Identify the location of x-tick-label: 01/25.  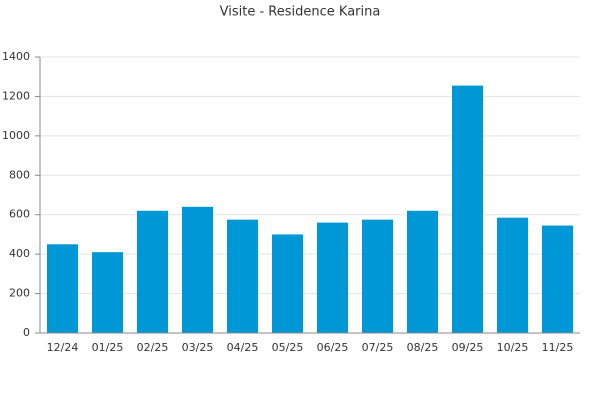
(108, 347).